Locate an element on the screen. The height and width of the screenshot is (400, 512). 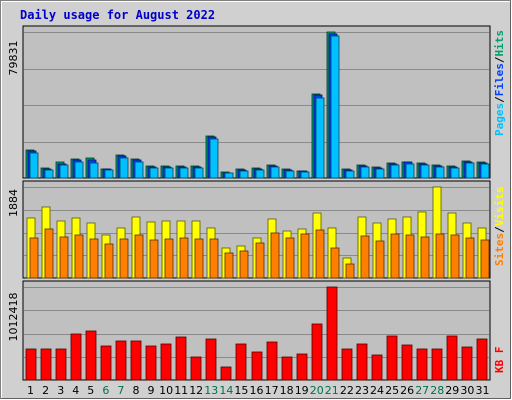
chart-title: Daily usage for August 2022 is located at coordinates (117, 15).